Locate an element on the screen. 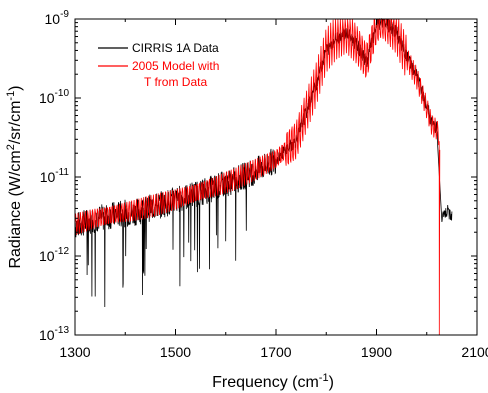 The height and width of the screenshot is (393, 488). legend-label-0: CIRRIS 1A Data is located at coordinates (175, 48).